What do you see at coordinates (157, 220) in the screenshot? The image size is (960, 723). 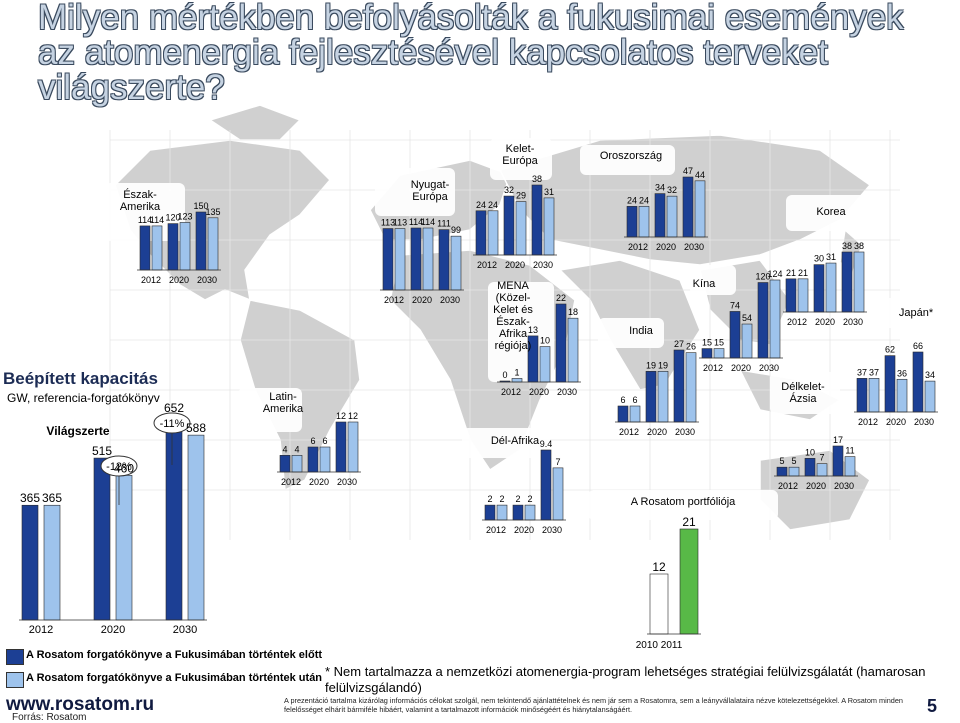 I see `data-label: 114` at bounding box center [157, 220].